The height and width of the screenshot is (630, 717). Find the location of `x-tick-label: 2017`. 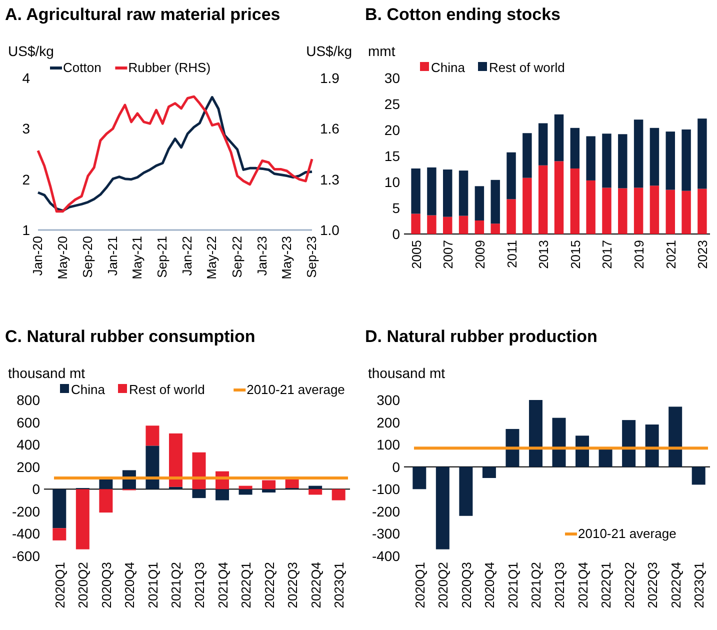

x-tick-label: 2017 is located at coordinates (607, 254).